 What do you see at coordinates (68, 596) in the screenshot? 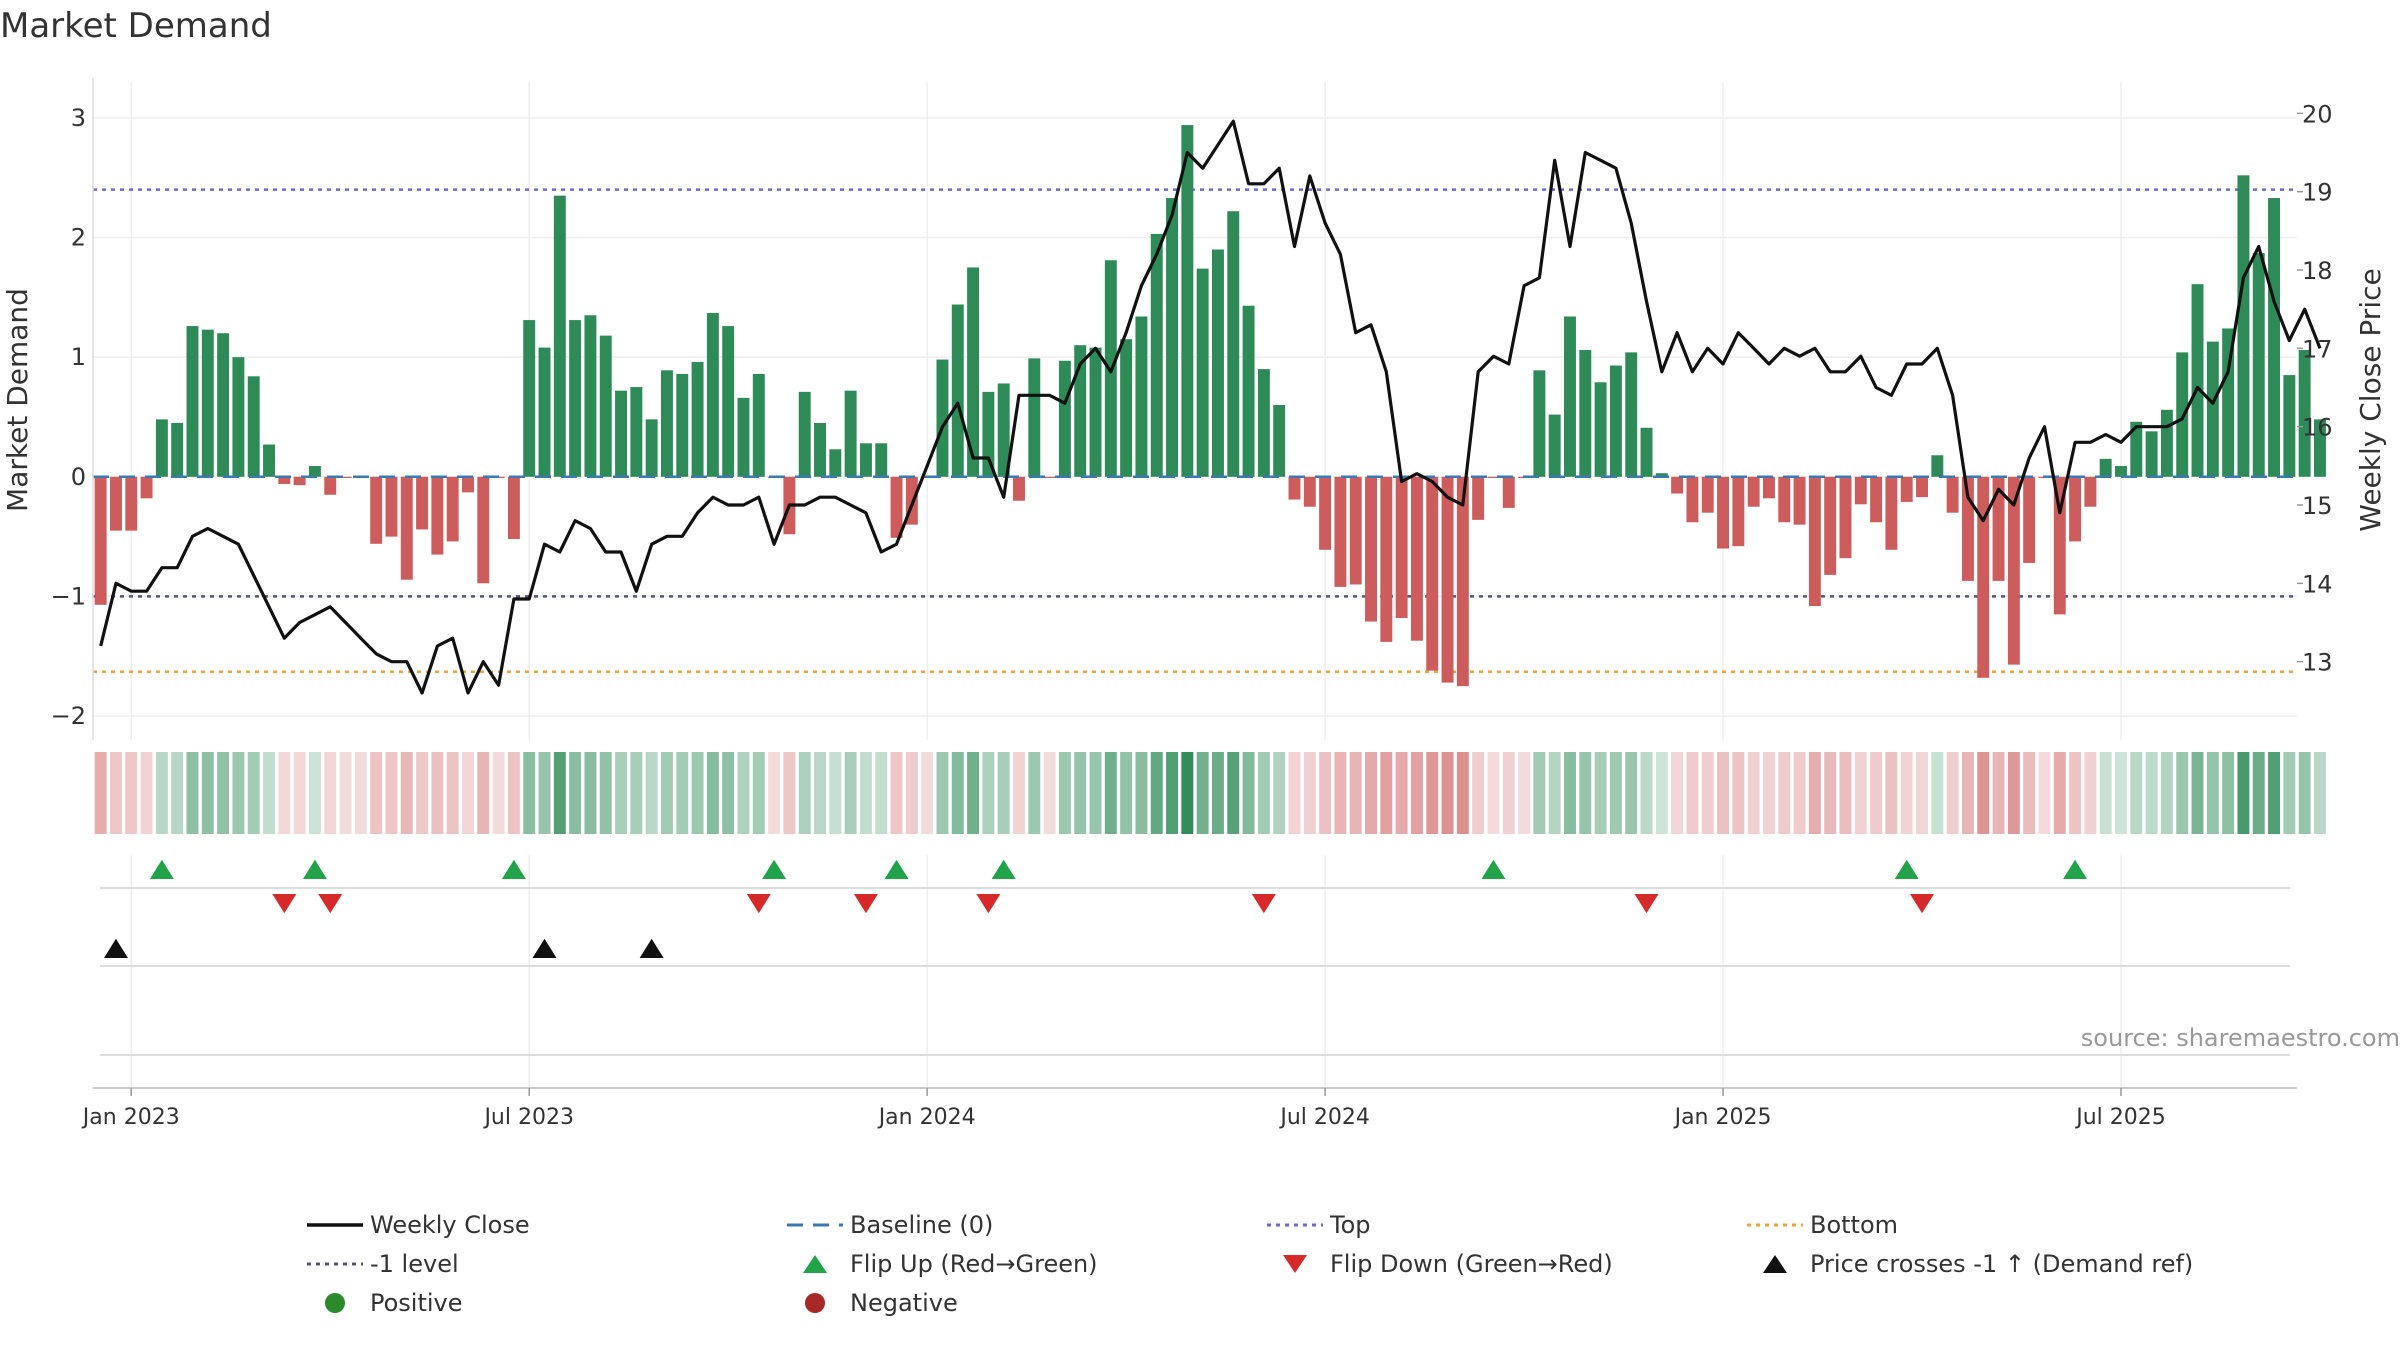
I see `y-tick-label-left: −1` at bounding box center [68, 596].